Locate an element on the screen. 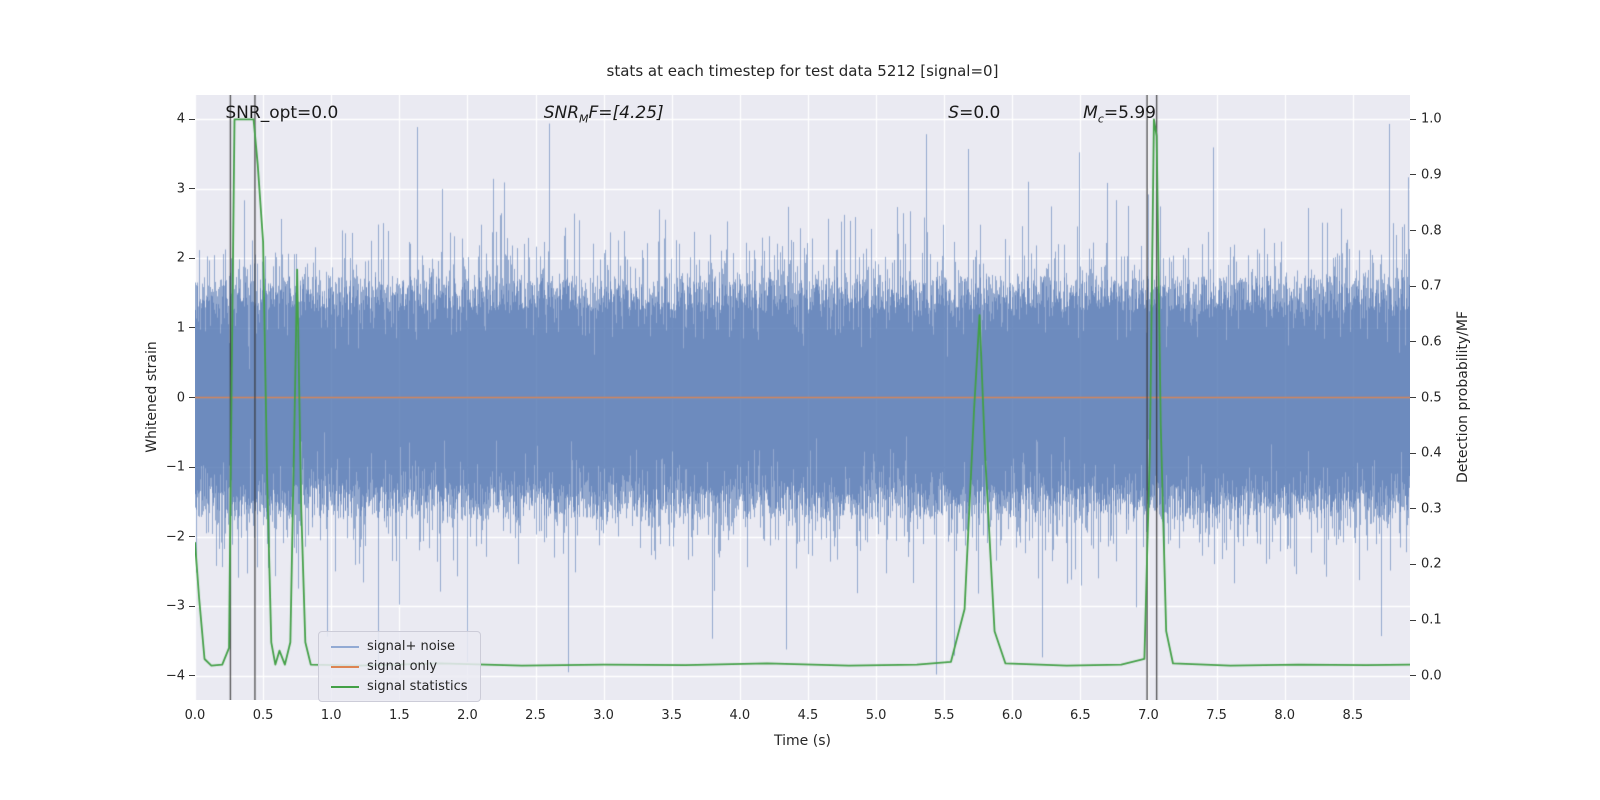 The image size is (1600, 800). y-right-tick-label: 0.0 is located at coordinates (1431, 676).